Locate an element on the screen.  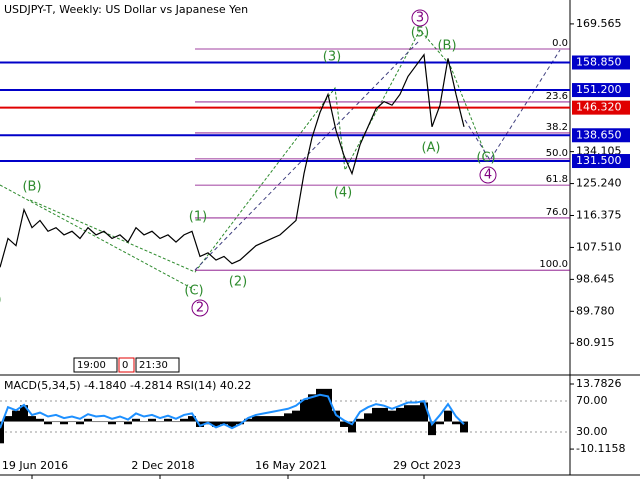
wave-label: (C) is located at coordinates (193, 291).